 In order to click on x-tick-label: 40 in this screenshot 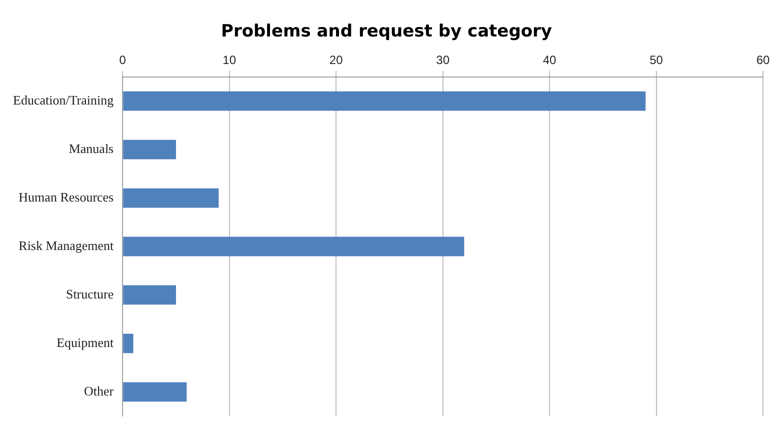, I will do `click(549, 59)`.